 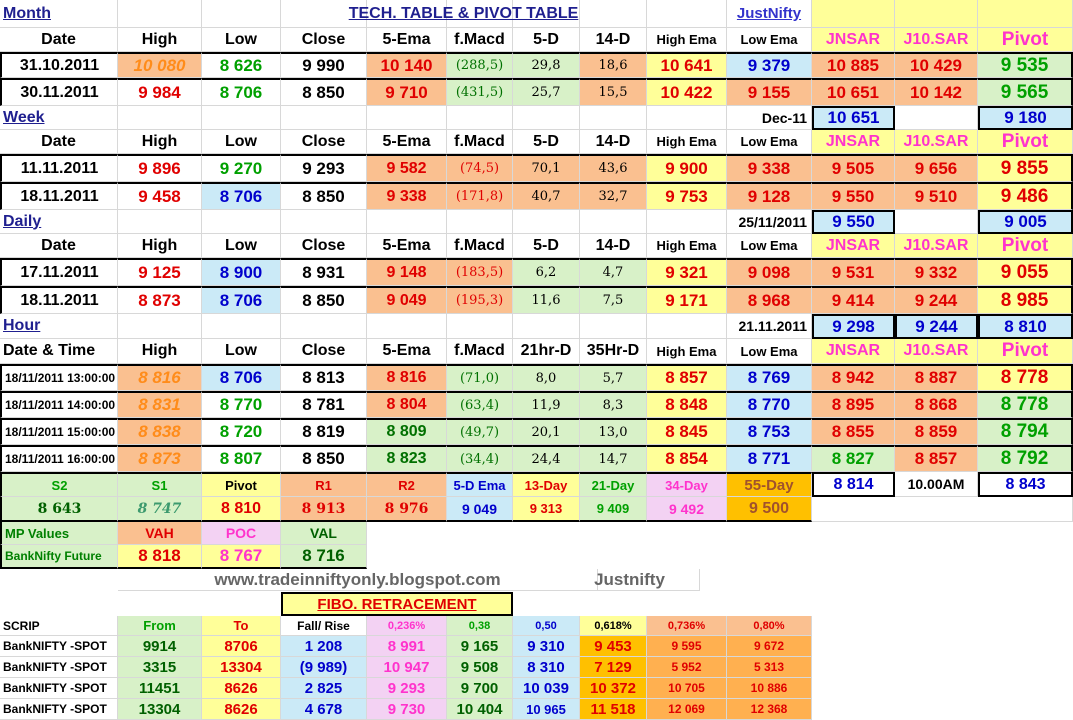 What do you see at coordinates (546, 246) in the screenshot?
I see `daily-header-d5: 5-D` at bounding box center [546, 246].